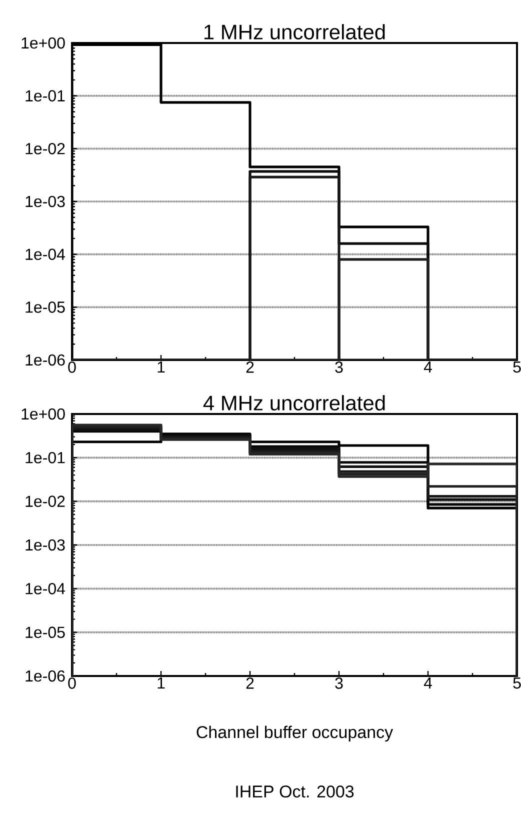 Image resolution: width=521 pixels, height=826 pixels. What do you see at coordinates (294, 32) in the screenshot?
I see `chart-title: 1 MHz uncorrelated` at bounding box center [294, 32].